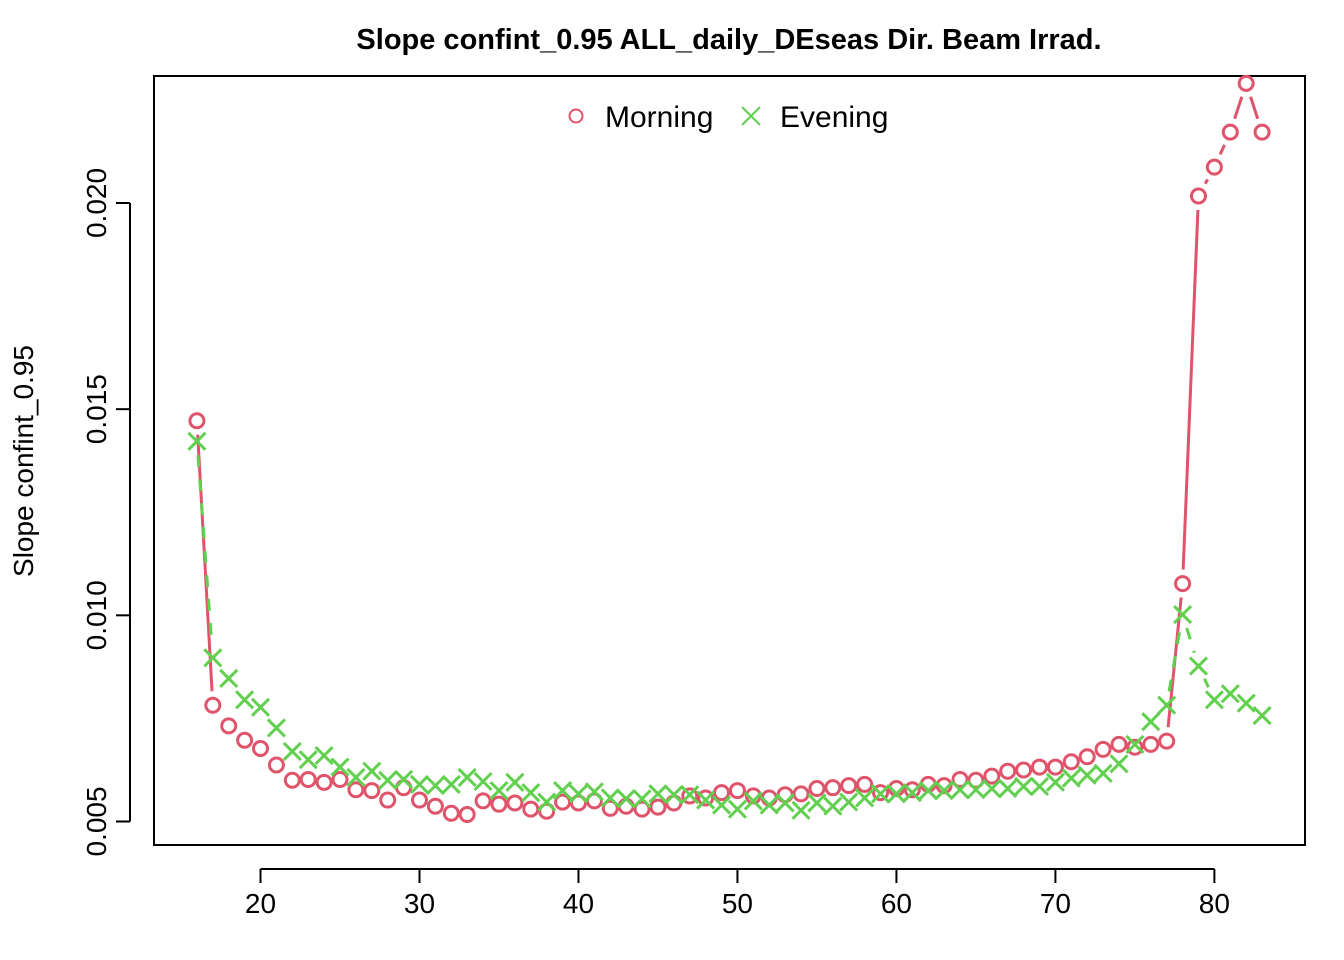  I want to click on legend-morning-label: Morning, so click(659, 117).